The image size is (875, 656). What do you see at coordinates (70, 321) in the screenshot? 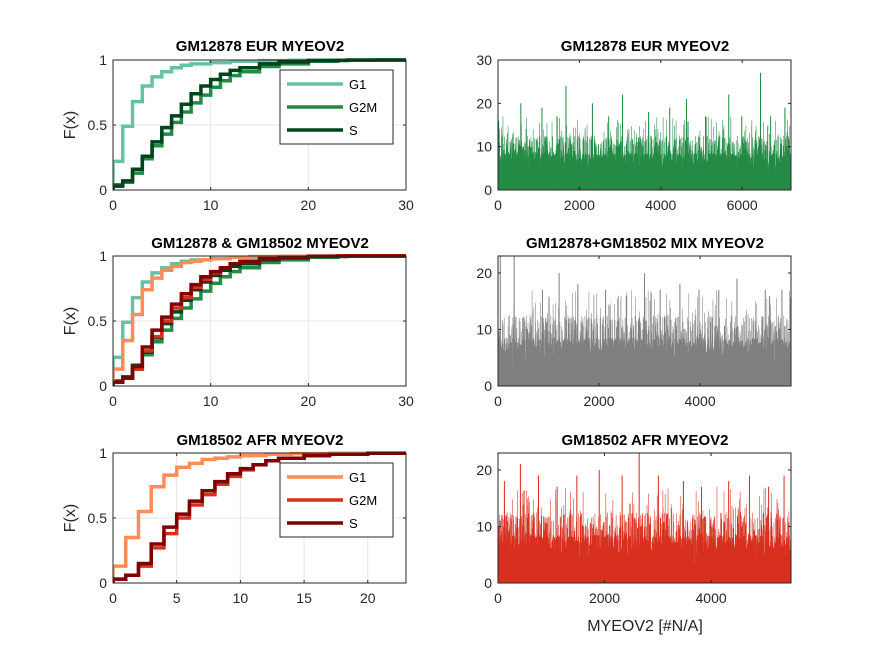
I see `panel-3-ylabel: F(x)` at bounding box center [70, 321].